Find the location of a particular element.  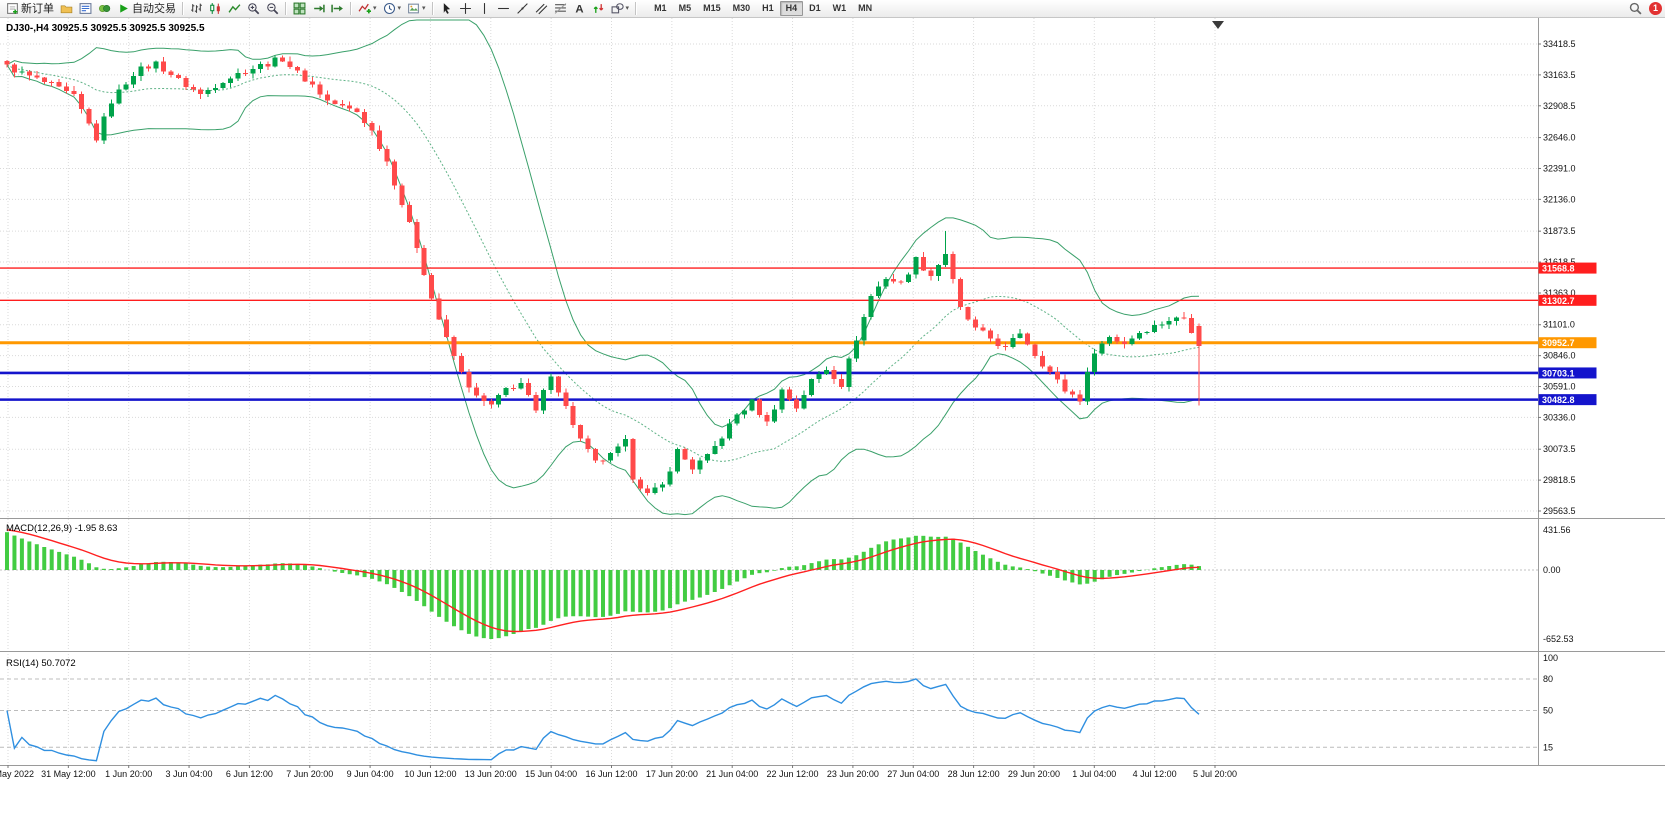

price-tick-label: 32391.0 is located at coordinates (1559, 168).